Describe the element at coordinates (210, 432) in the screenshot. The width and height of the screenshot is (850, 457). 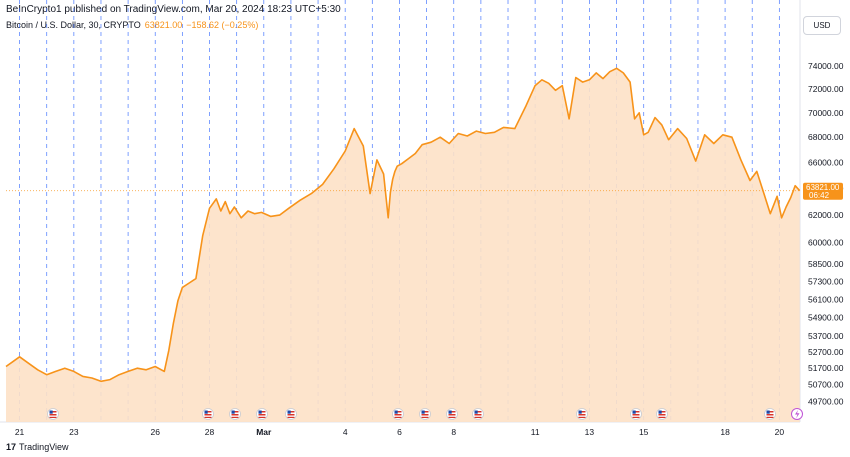
I see `x-tick-label: 28` at that location.